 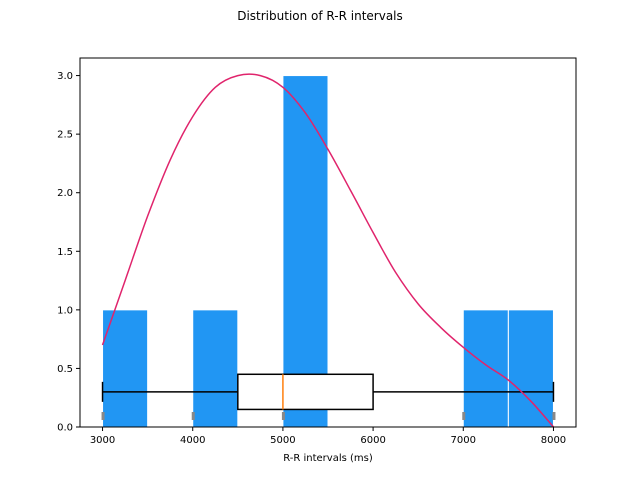 What do you see at coordinates (553, 440) in the screenshot?
I see `x-tick-label: 8000` at bounding box center [553, 440].